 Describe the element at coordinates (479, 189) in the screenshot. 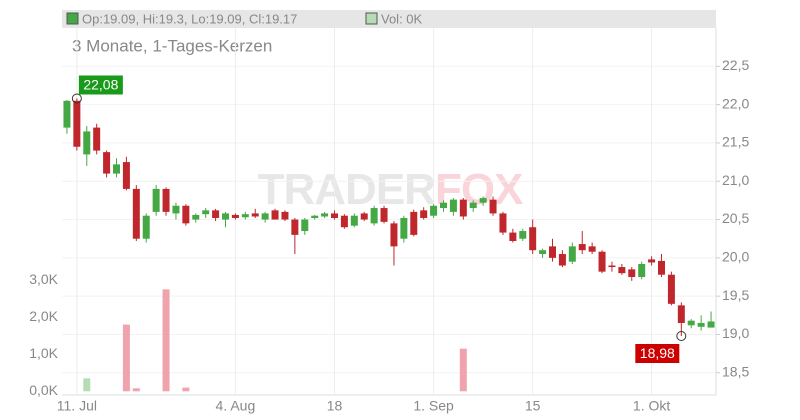

I see `watermark-part: FOX` at that location.